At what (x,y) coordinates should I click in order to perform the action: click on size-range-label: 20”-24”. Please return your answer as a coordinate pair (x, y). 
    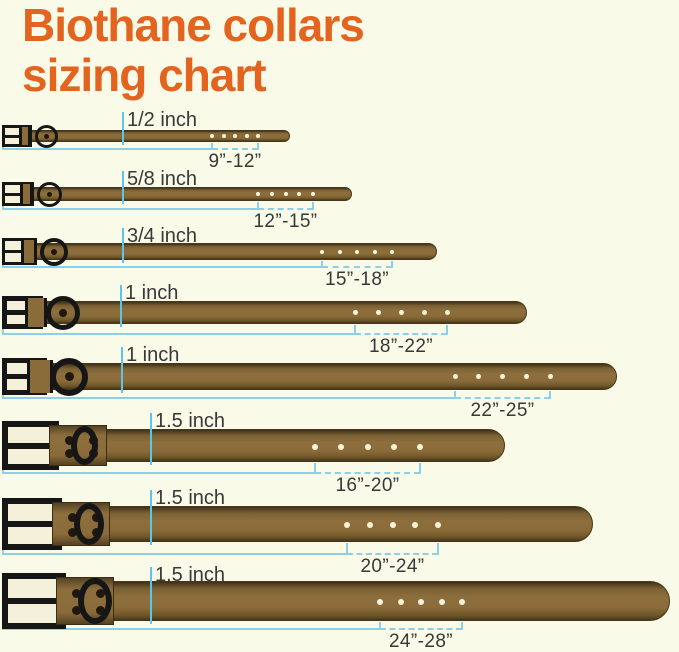
    Looking at the image, I should click on (392, 566).